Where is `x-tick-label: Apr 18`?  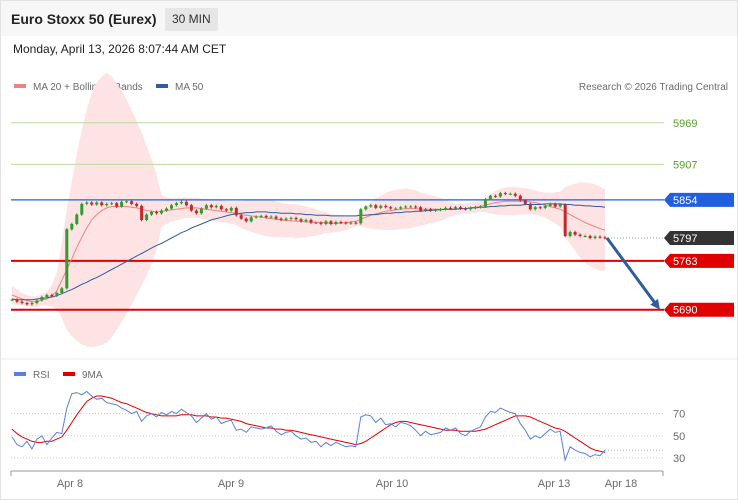 x-tick-label: Apr 18 is located at coordinates (621, 484).